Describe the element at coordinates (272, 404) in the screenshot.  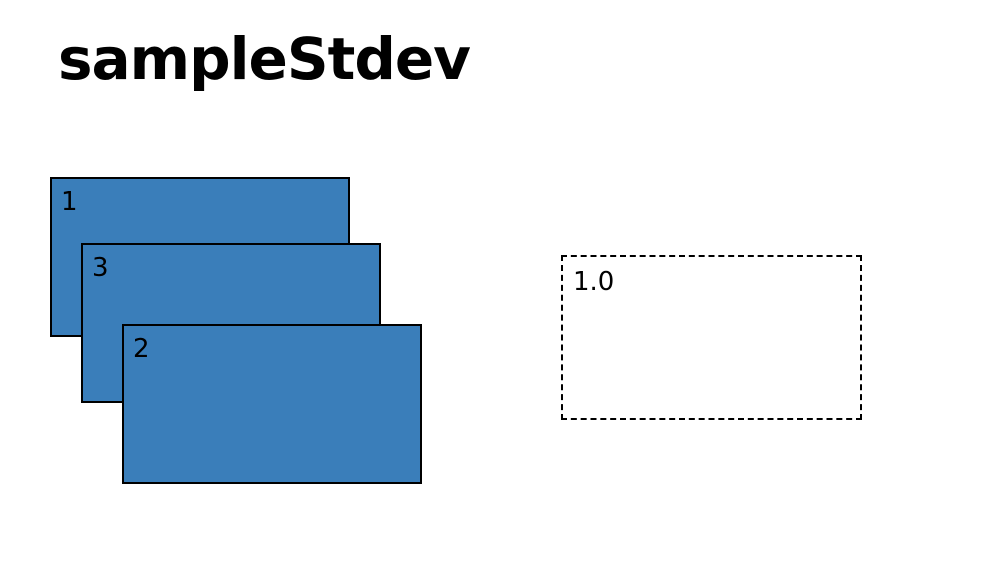
I see `input-card: 2` at that location.